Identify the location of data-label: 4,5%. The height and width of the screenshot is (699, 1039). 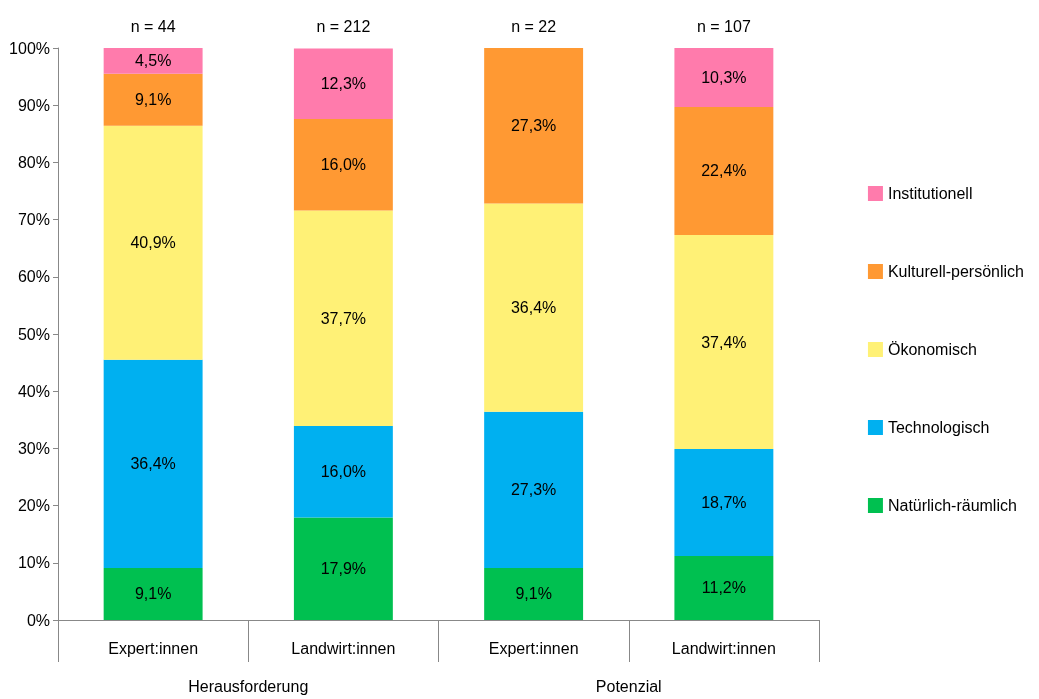
(153, 61).